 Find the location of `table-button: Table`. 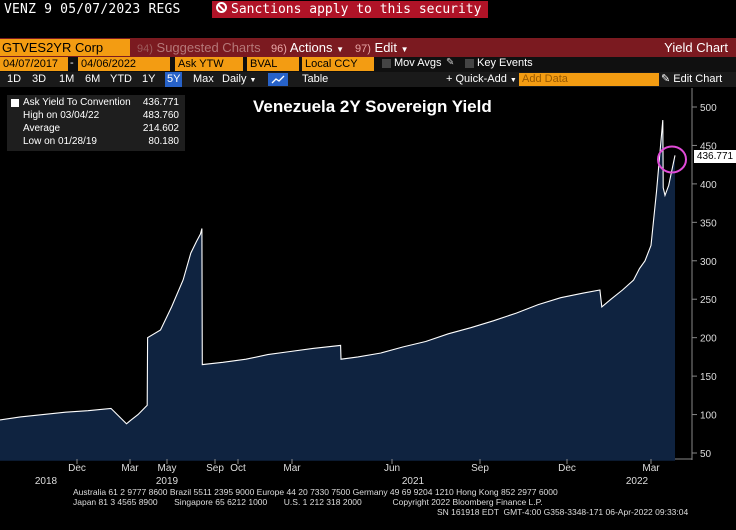

table-button: Table is located at coordinates (315, 79).